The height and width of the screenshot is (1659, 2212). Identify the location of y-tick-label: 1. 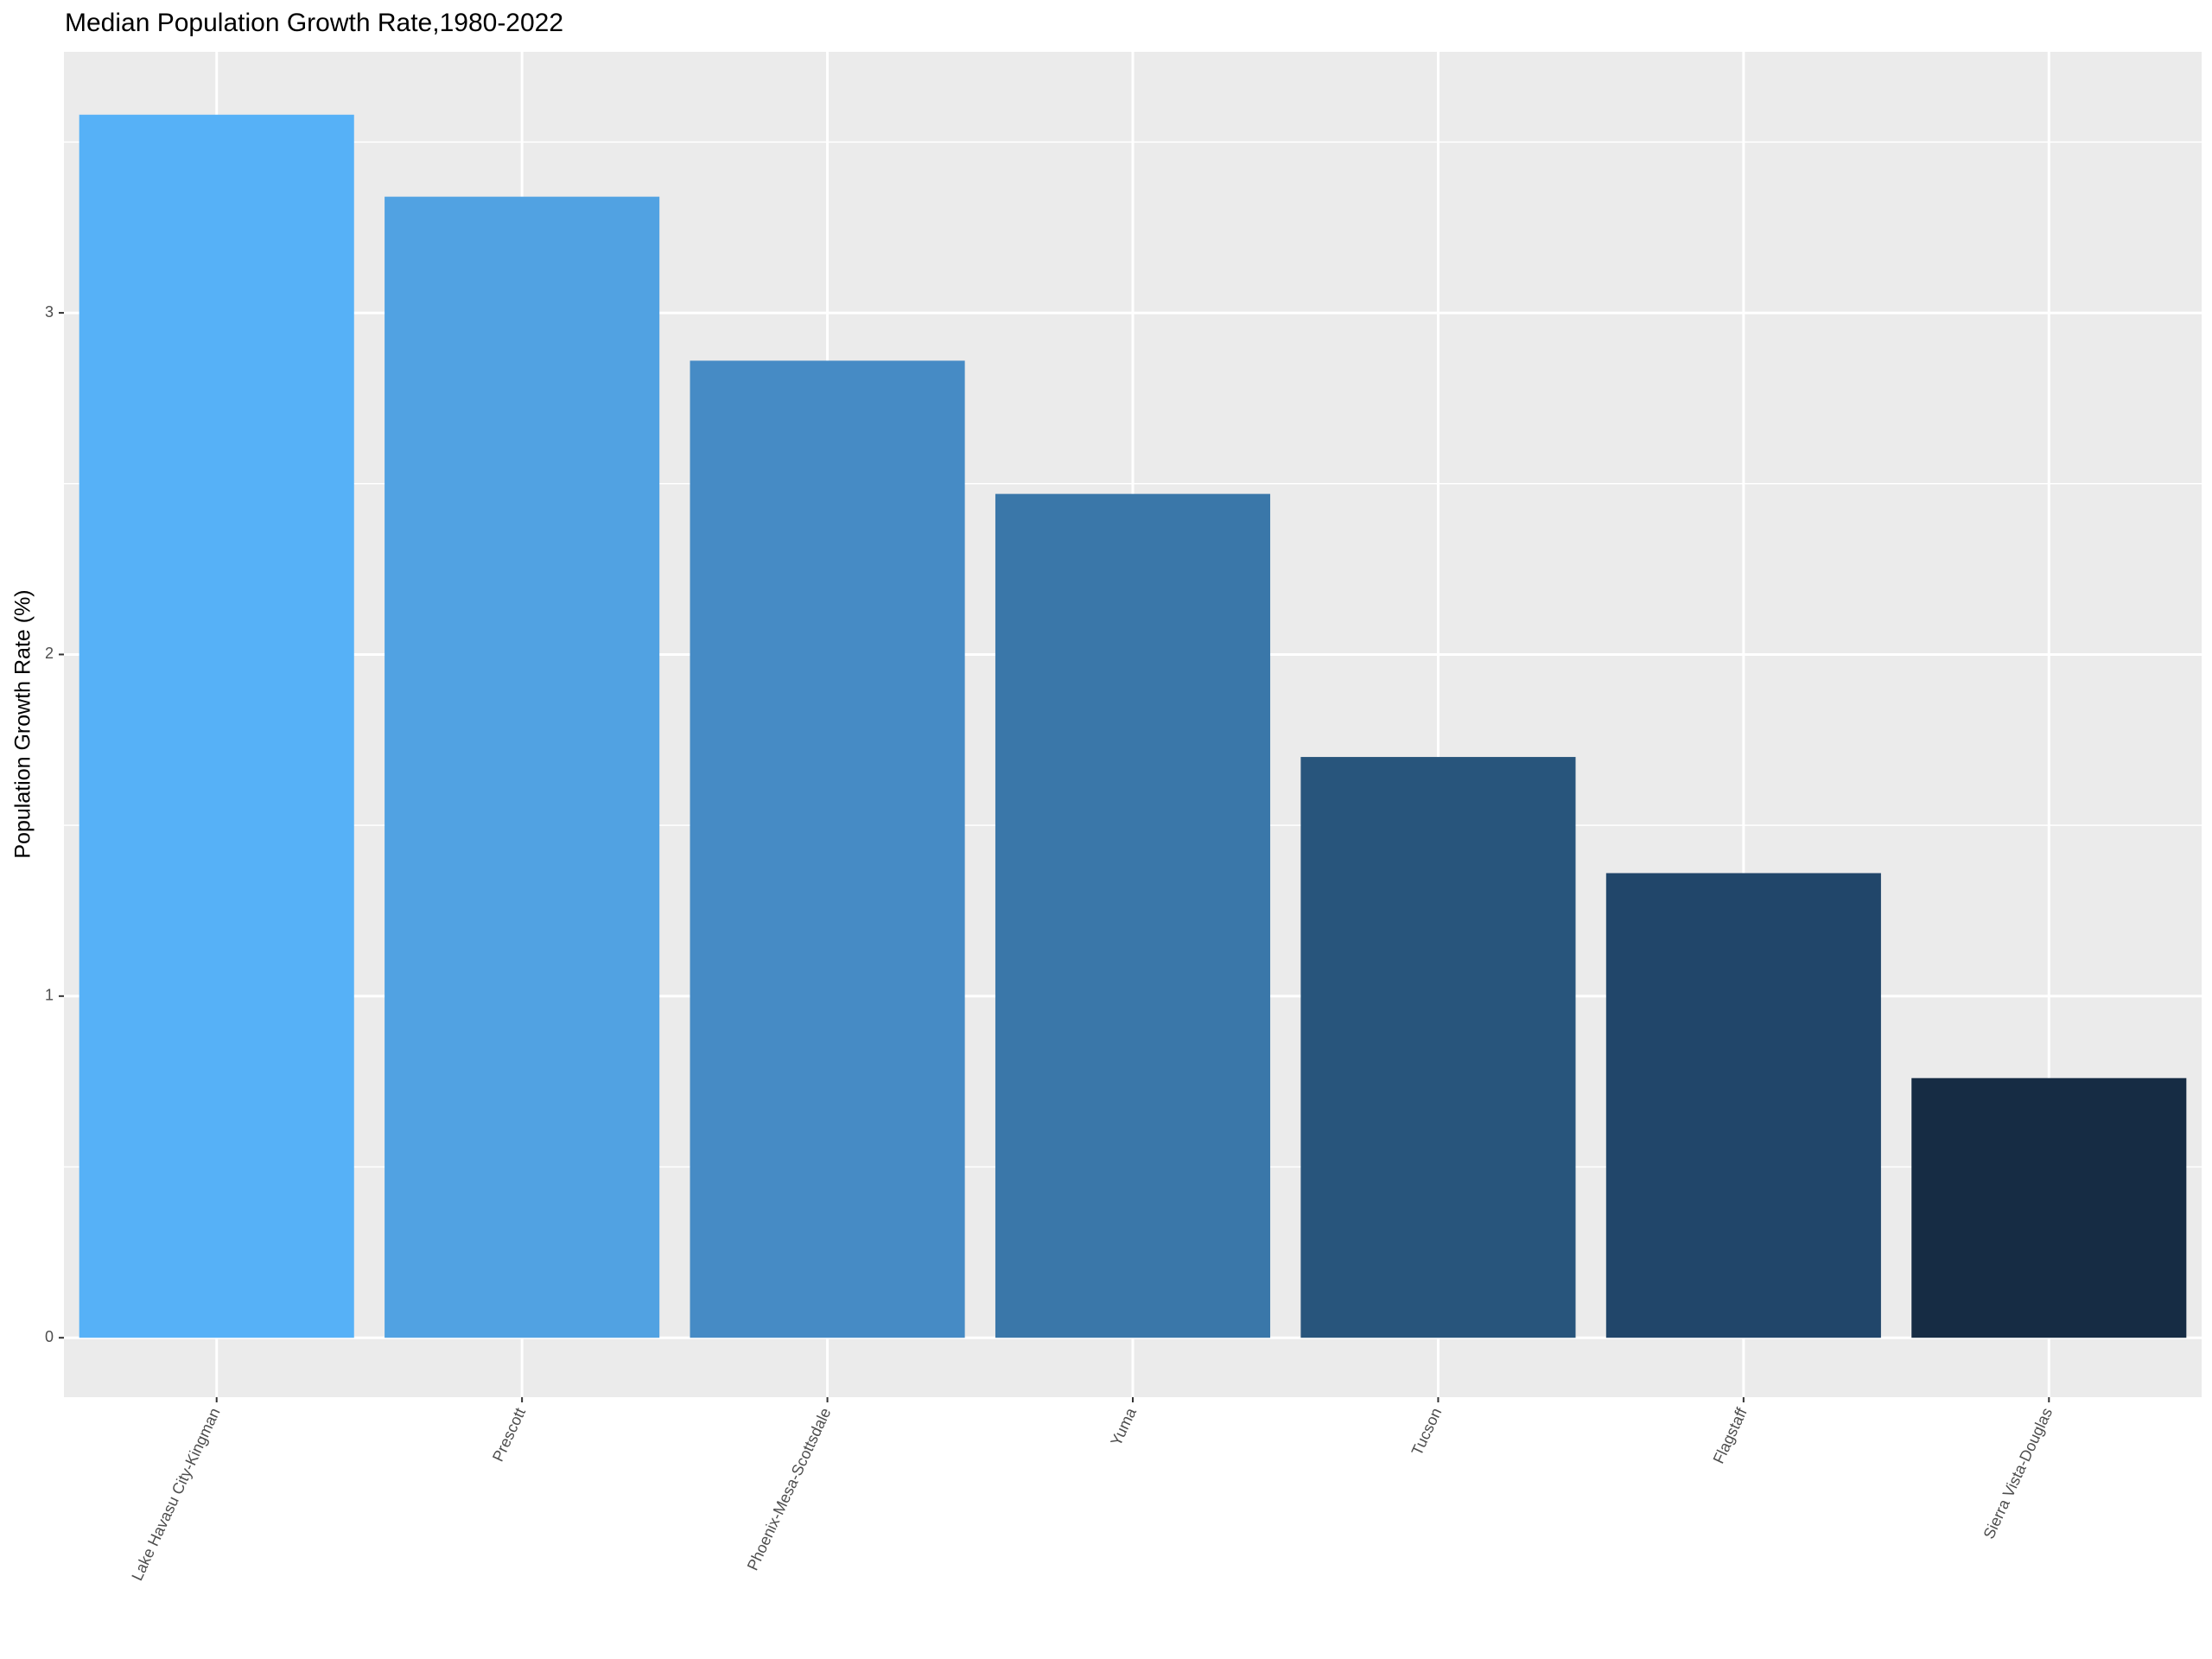
(49, 995).